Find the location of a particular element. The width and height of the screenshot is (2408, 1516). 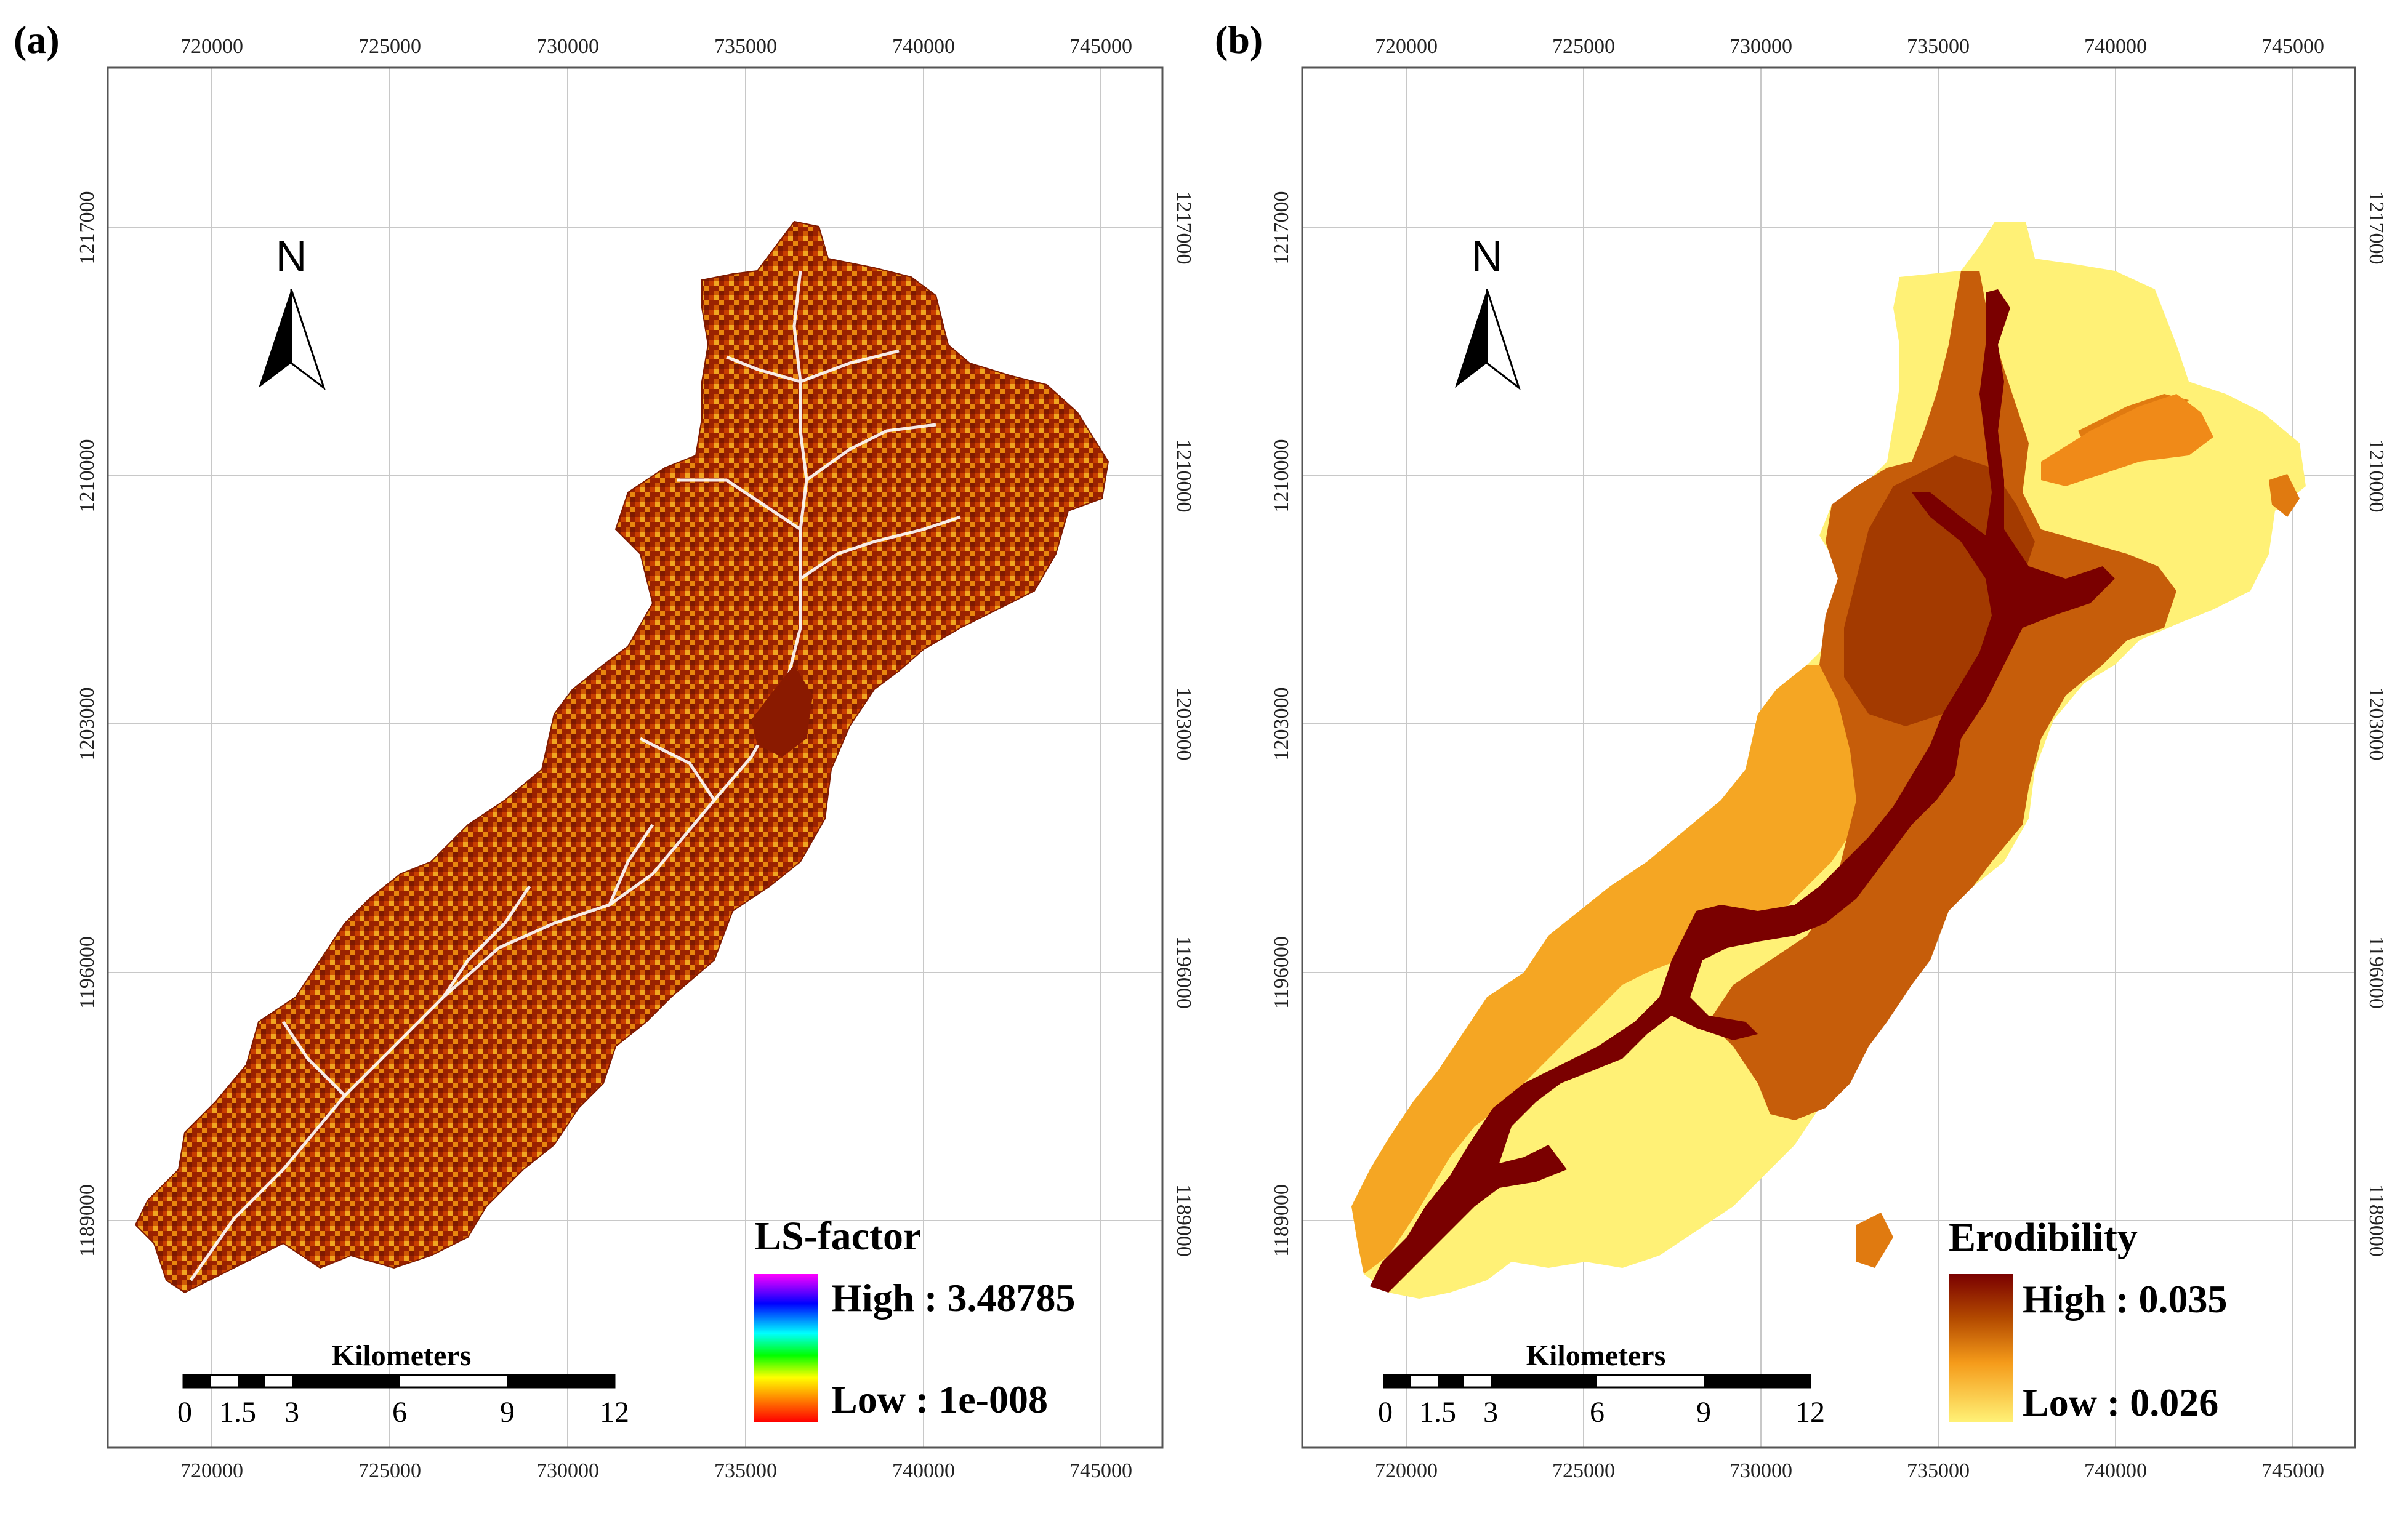

legend-title: LS-factor is located at coordinates (837, 1236).